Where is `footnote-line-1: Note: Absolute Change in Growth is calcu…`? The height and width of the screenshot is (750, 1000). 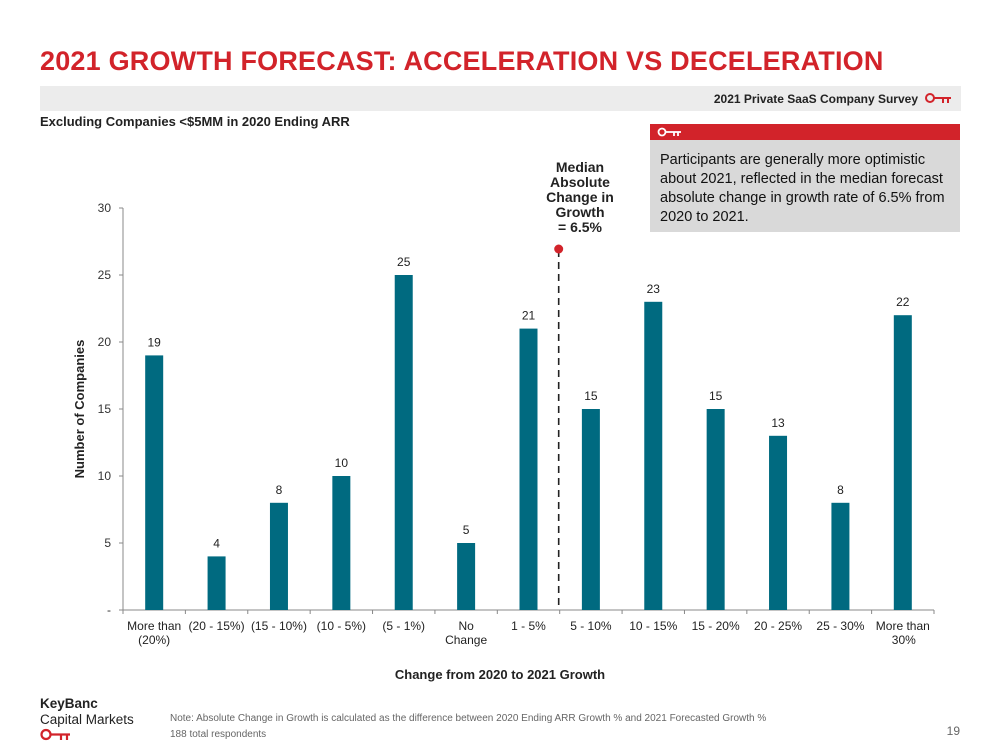
footnote-line-1: Note: Absolute Change in Growth is calcu… is located at coordinates (468, 718).